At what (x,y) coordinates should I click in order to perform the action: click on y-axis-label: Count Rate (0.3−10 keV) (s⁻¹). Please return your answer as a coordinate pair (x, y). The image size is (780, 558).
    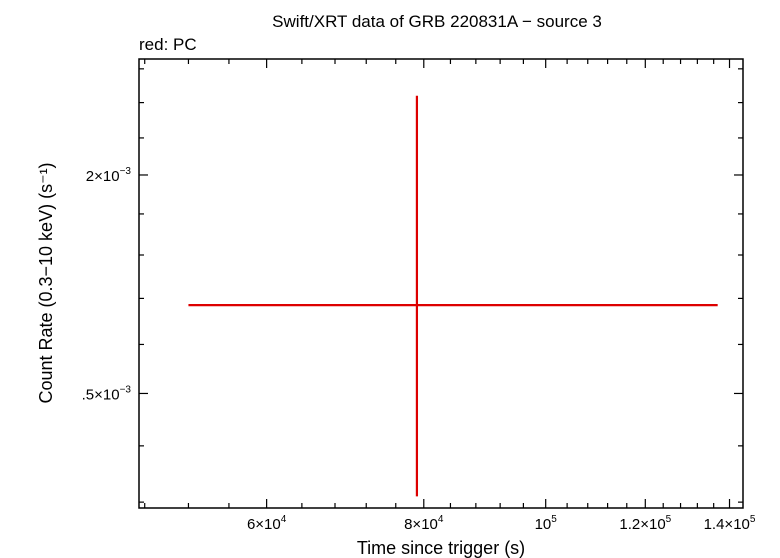
    Looking at the image, I should click on (46, 282).